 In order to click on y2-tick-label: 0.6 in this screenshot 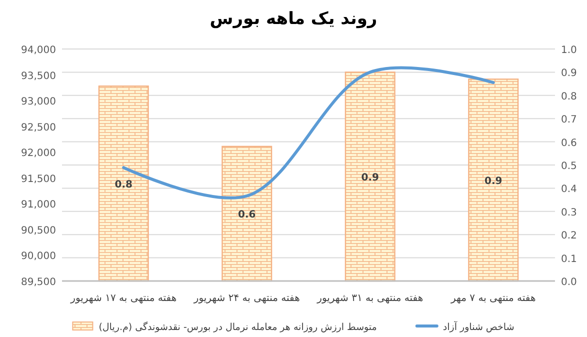, I will do `click(569, 143)`.